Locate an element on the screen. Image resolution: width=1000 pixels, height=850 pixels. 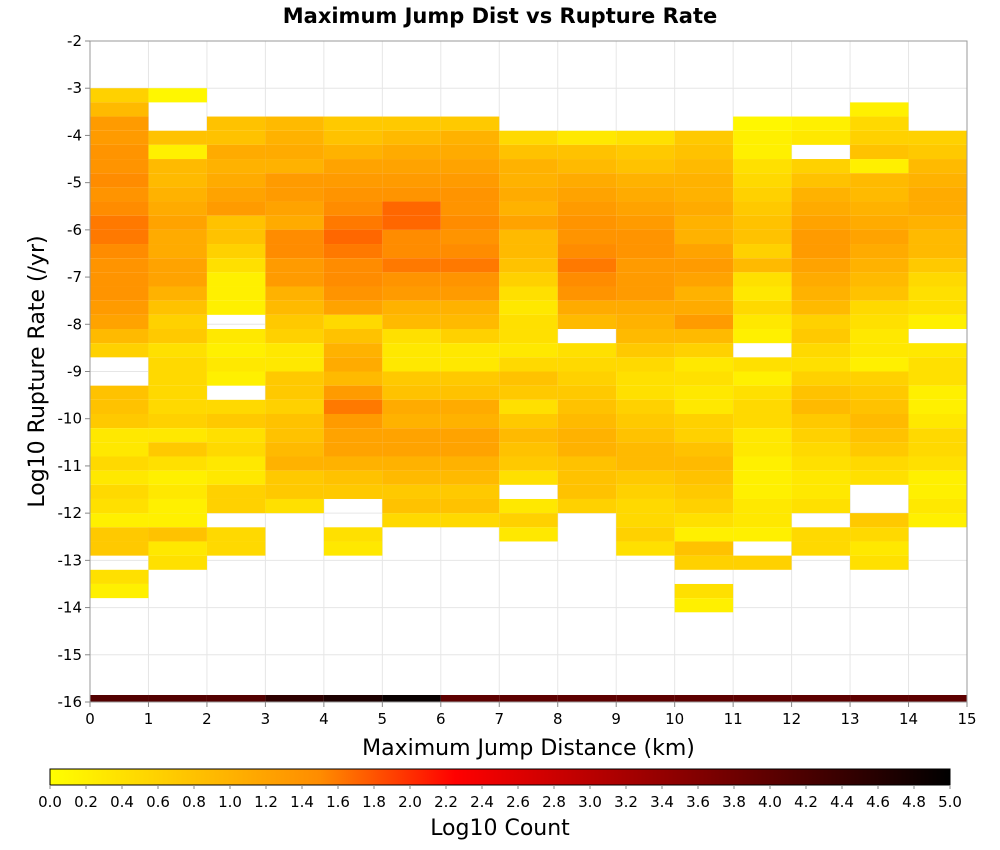
floor-cell is located at coordinates (119, 698).